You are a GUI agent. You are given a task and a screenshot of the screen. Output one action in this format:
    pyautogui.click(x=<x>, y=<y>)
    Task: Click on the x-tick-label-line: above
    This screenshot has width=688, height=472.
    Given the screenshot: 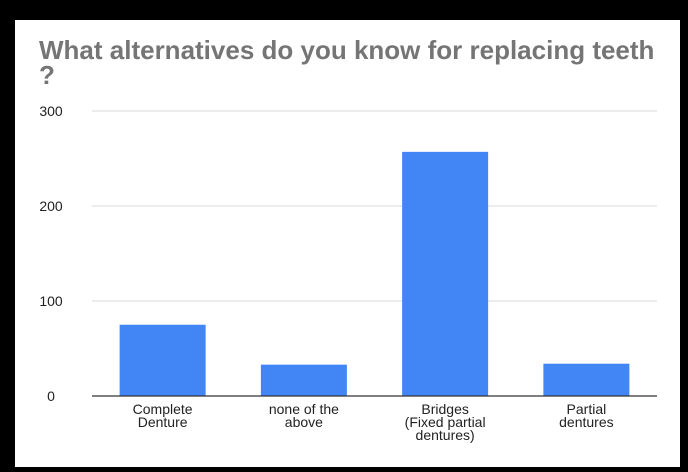 What is the action you would take?
    pyautogui.click(x=304, y=422)
    